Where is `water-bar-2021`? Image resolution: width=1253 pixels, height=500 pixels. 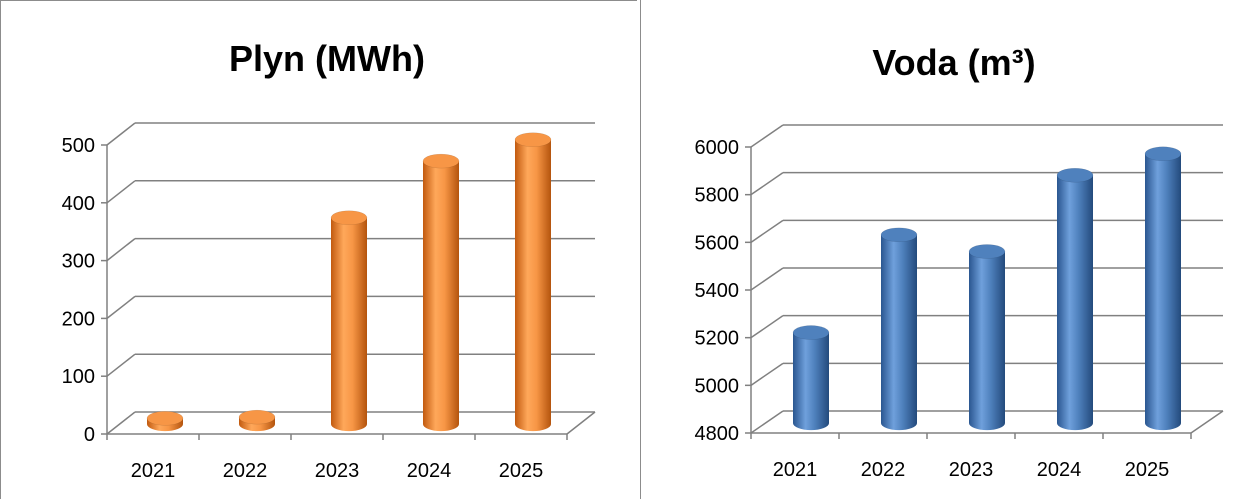
water-bar-2021 is located at coordinates (811, 378).